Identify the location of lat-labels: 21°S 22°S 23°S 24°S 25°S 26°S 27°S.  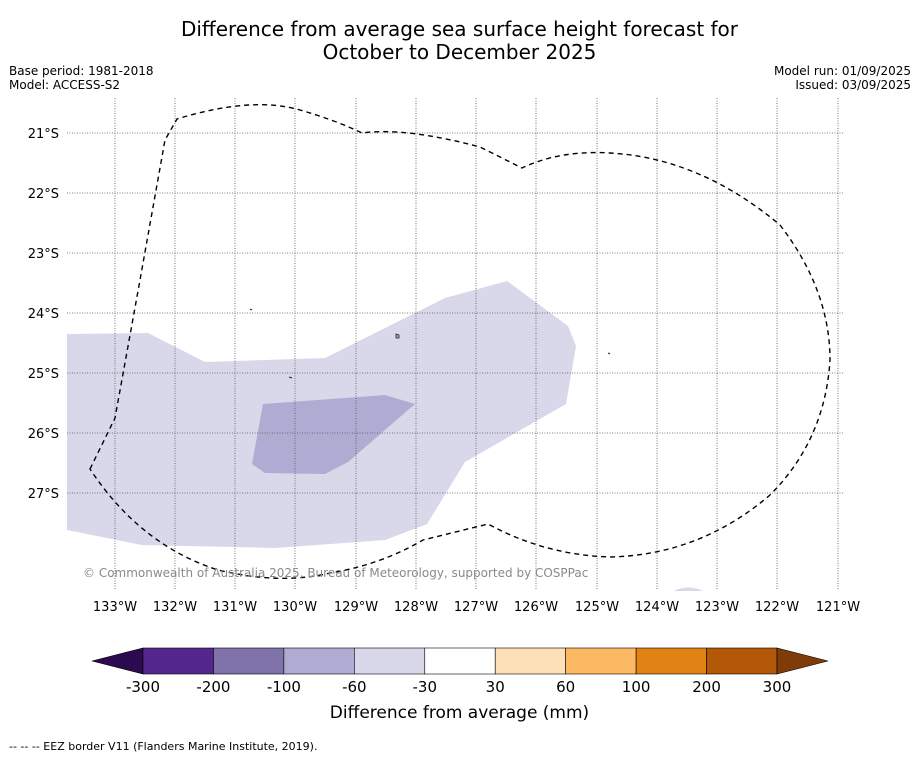
(43, 314).